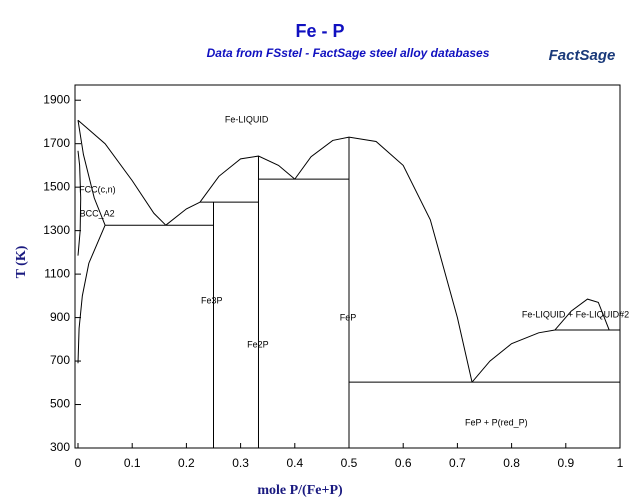 The image size is (640, 504). I want to click on y-tick-label: 1700, so click(56, 143).